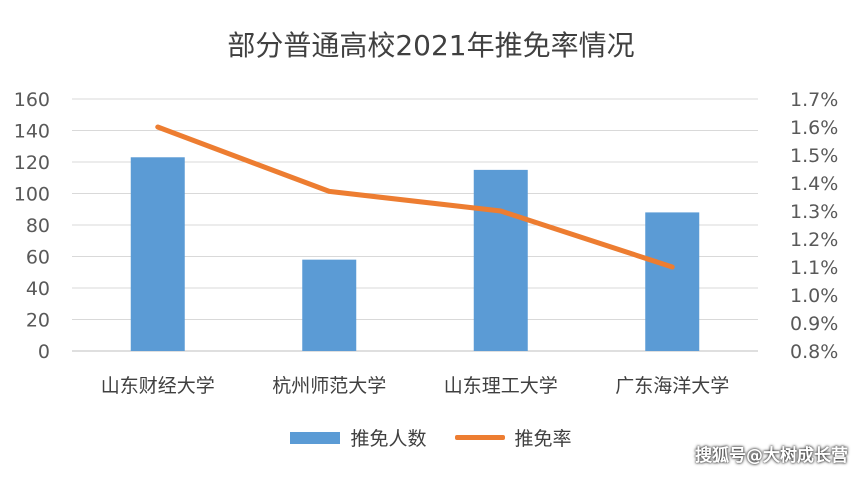  Describe the element at coordinates (501, 386) in the screenshot. I see `category-label: 山东理工大学` at that location.